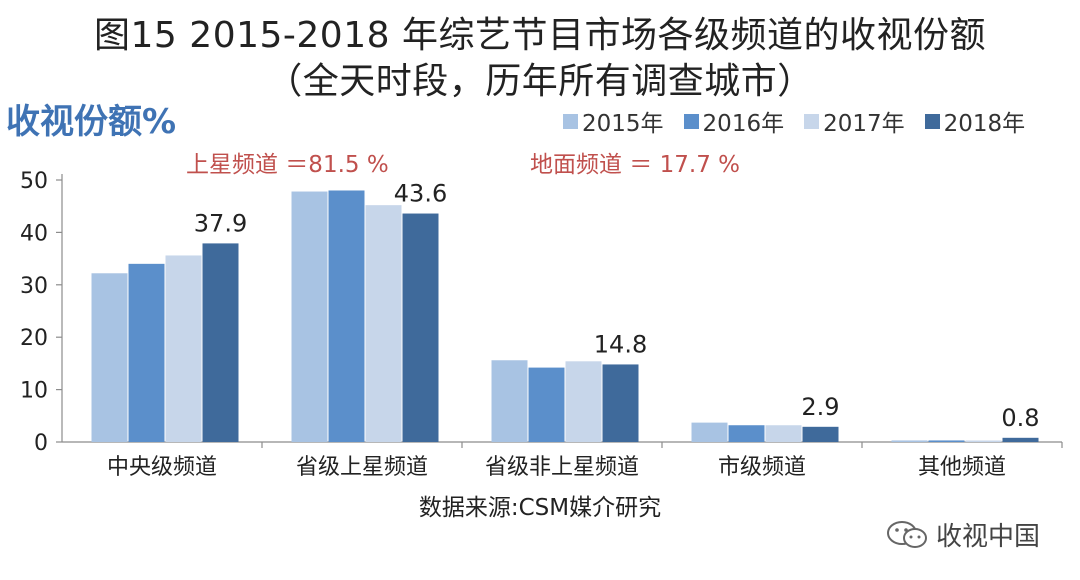 The width and height of the screenshot is (1080, 580). What do you see at coordinates (570, 121) in the screenshot?
I see `legend-swatch-2015` at bounding box center [570, 121].